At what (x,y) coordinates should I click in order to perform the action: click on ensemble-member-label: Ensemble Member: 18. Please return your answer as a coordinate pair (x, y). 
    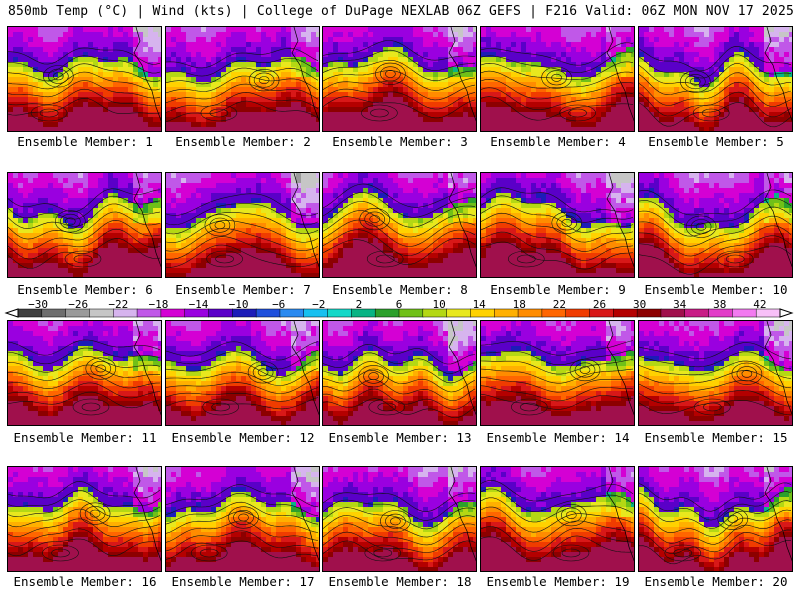
    Looking at the image, I should click on (400, 581).